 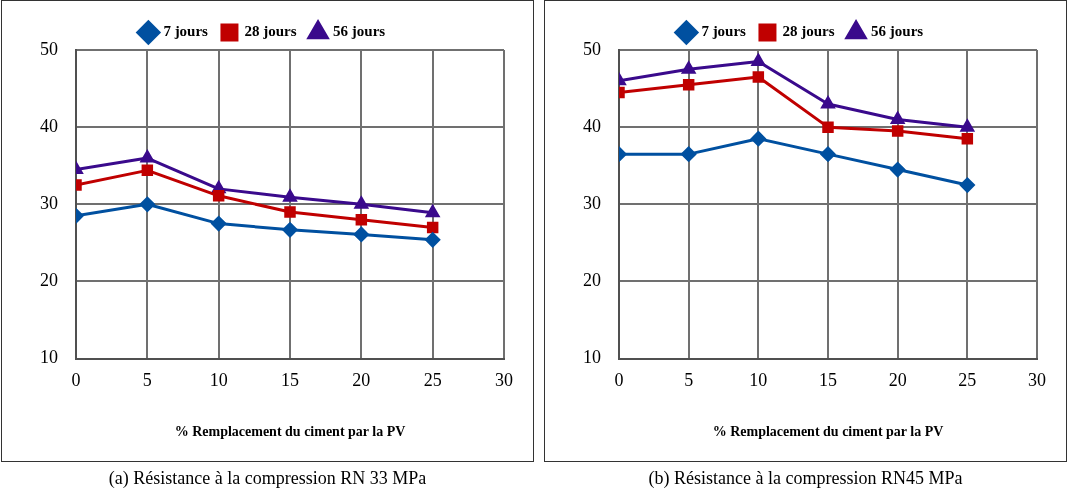 I want to click on text: (b) Résistance à la compression RN45 MPa, so click(x=805, y=478).